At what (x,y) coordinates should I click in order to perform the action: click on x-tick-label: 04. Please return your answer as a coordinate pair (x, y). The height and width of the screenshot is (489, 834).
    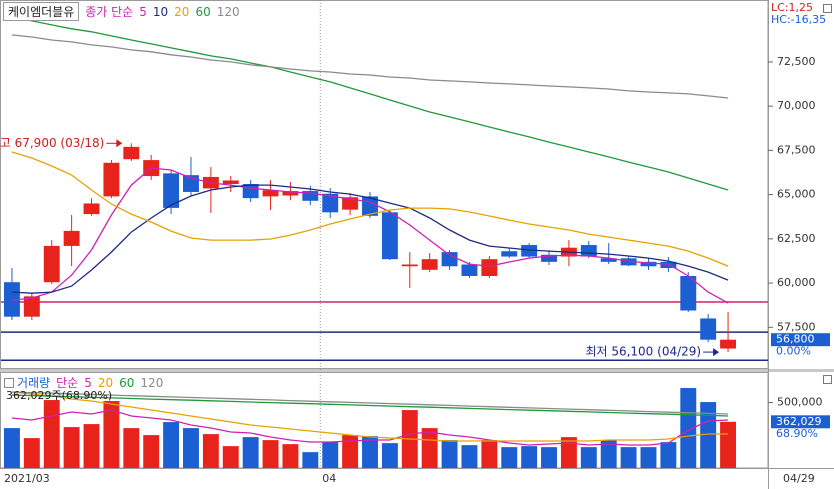
    Looking at the image, I should click on (329, 478).